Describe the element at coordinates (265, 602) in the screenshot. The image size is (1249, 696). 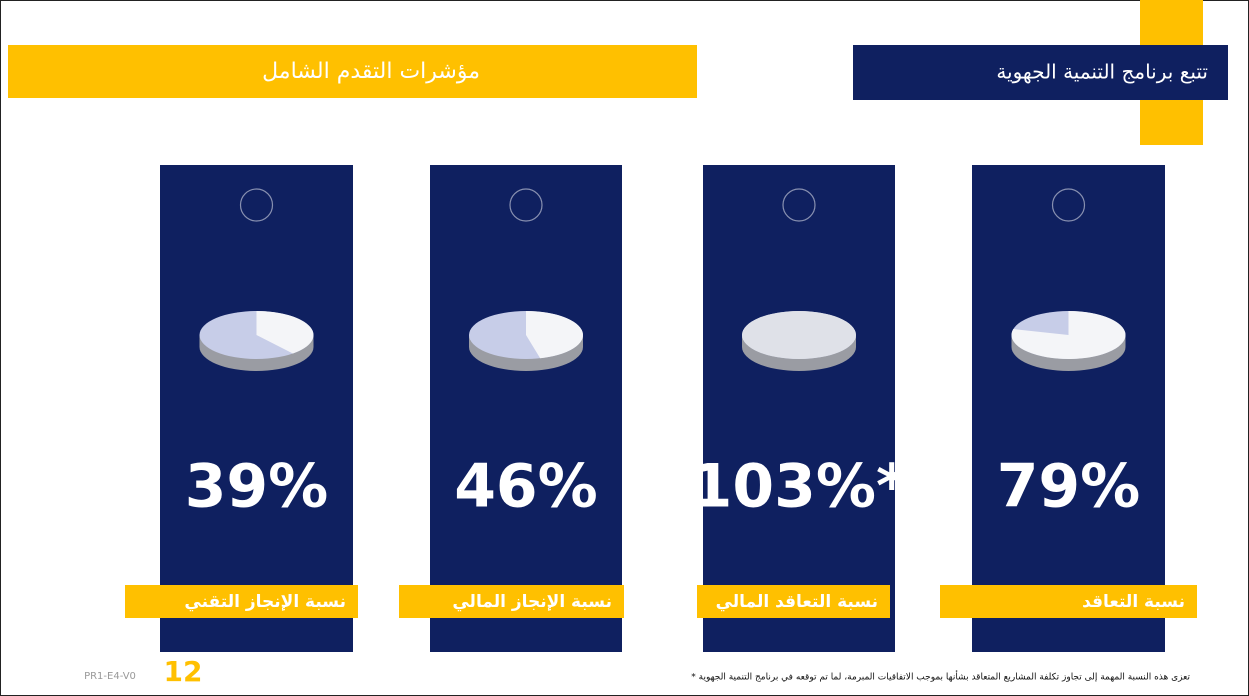
I see `kpi-label: نسبة الإنجاز التقني` at that location.